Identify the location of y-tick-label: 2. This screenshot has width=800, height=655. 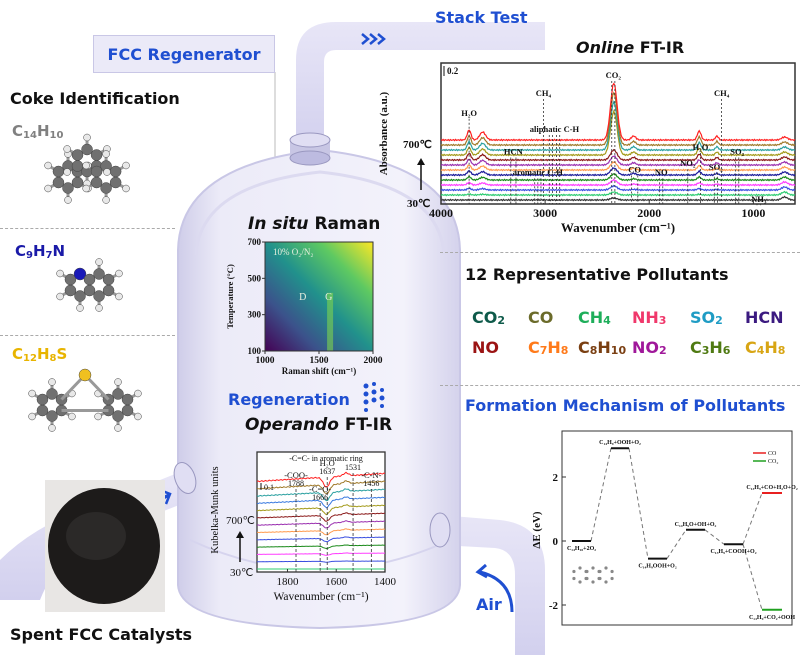
(556, 478).